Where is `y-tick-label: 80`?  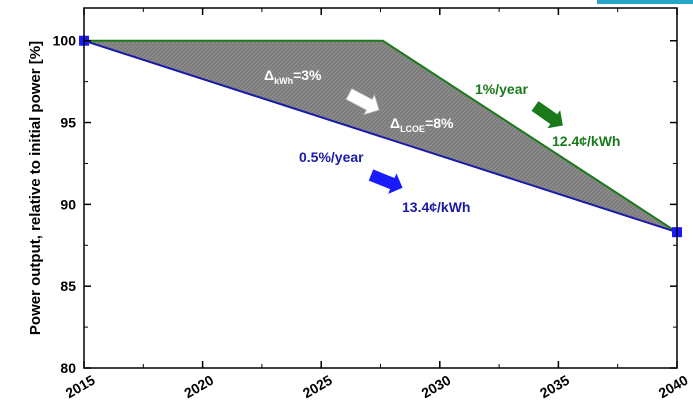
y-tick-label: 80 is located at coordinates (68, 368).